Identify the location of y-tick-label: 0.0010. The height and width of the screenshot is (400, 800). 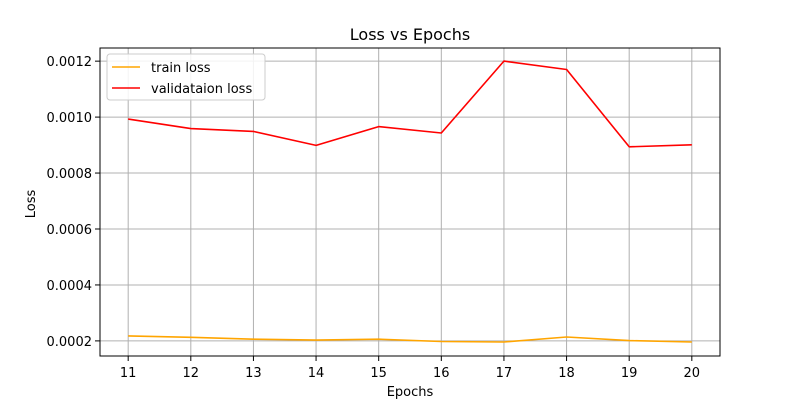
(70, 118).